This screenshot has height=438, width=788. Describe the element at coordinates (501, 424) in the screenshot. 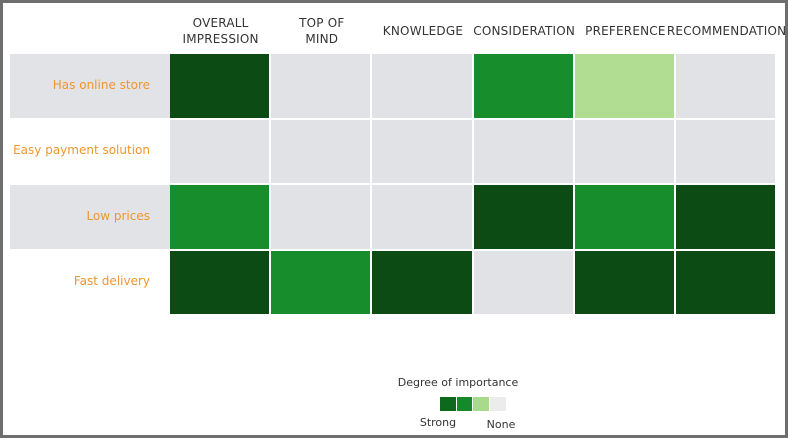

I see `legend-low-label: None` at that location.